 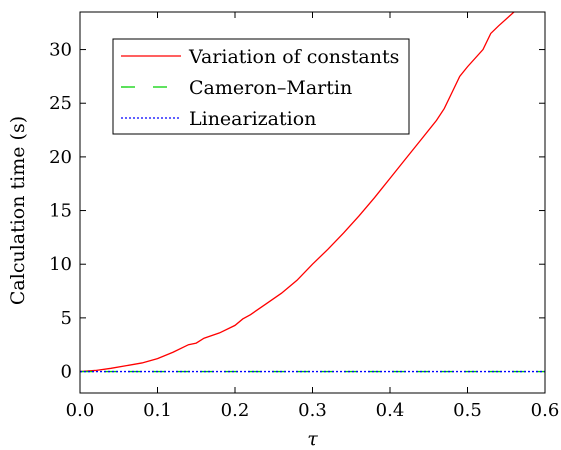 What do you see at coordinates (60, 50) in the screenshot?
I see `y-tick-label: 30` at bounding box center [60, 50].